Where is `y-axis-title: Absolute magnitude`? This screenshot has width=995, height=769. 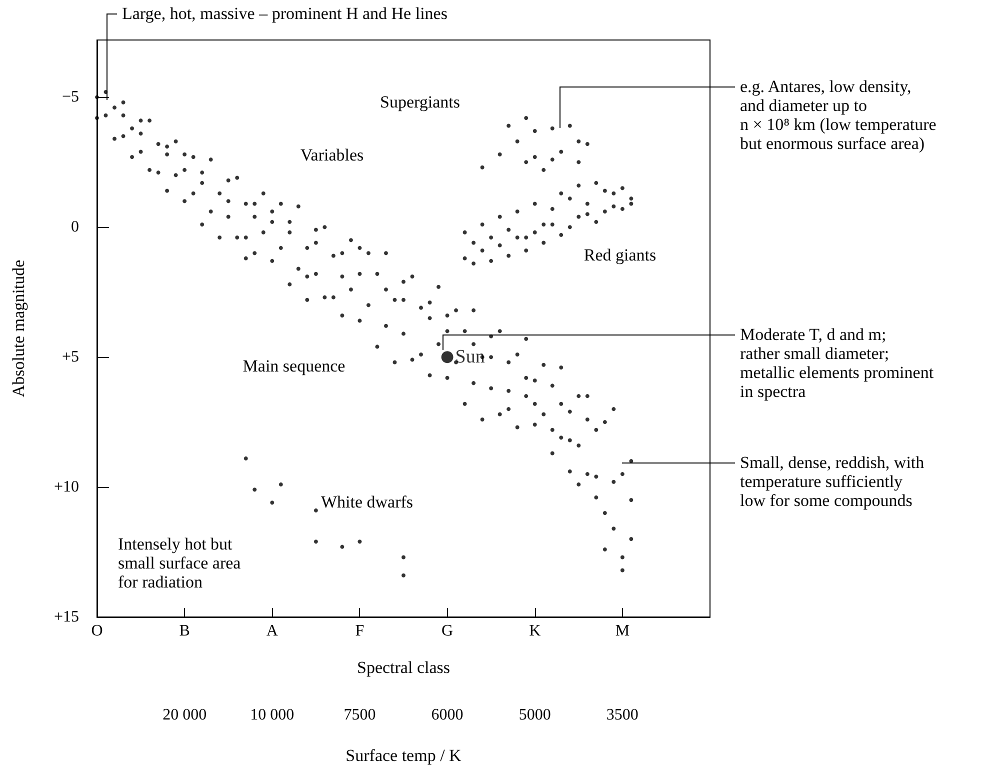
y-axis-title: Absolute magnitude is located at coordinates (18, 329).